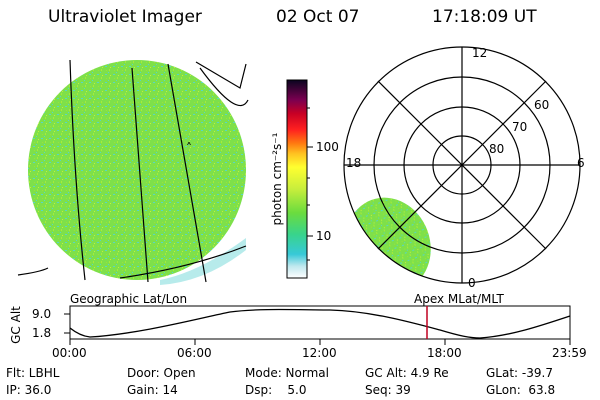 The height and width of the screenshot is (400, 600). I want to click on time-tick-2359: 23:59, so click(569, 353).